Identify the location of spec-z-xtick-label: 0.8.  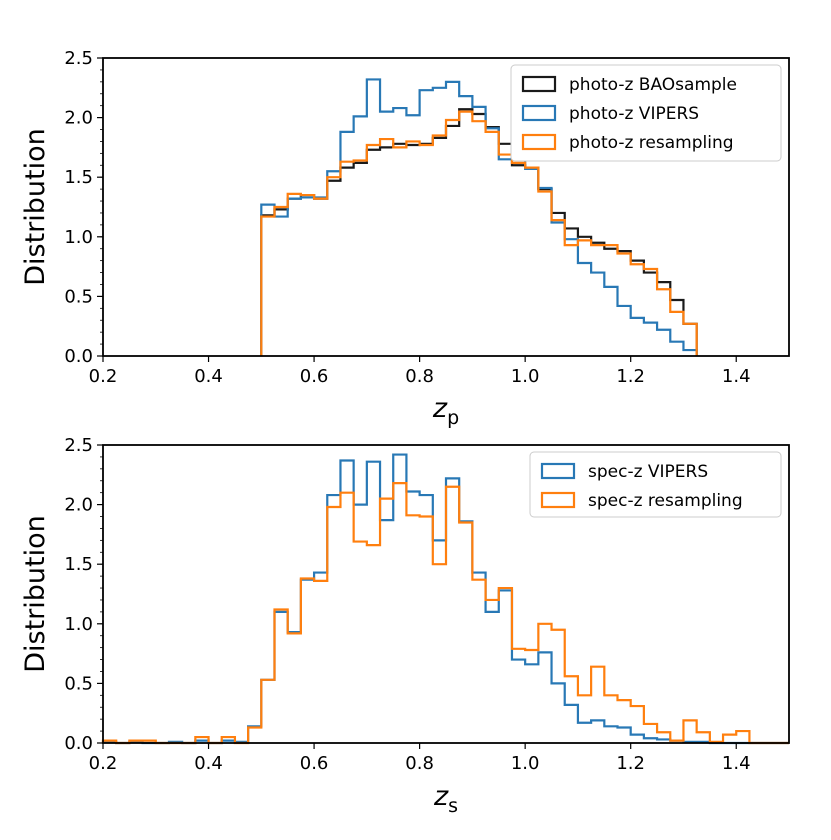
(419, 763).